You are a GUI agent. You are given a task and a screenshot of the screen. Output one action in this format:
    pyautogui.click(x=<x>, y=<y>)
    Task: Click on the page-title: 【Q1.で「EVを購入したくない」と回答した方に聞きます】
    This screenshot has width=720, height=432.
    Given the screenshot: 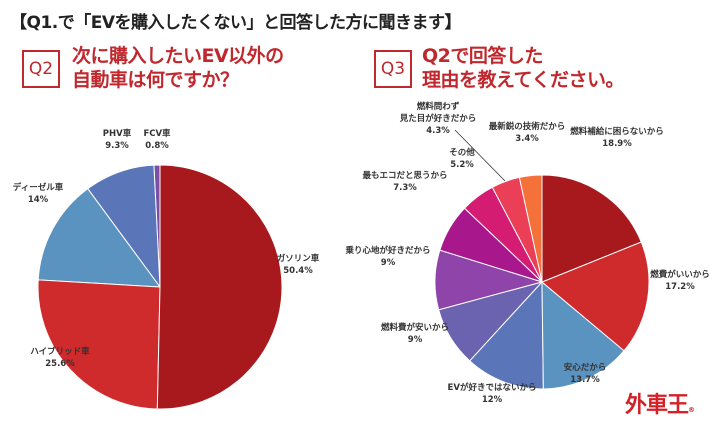 What is the action you would take?
    pyautogui.click(x=236, y=23)
    